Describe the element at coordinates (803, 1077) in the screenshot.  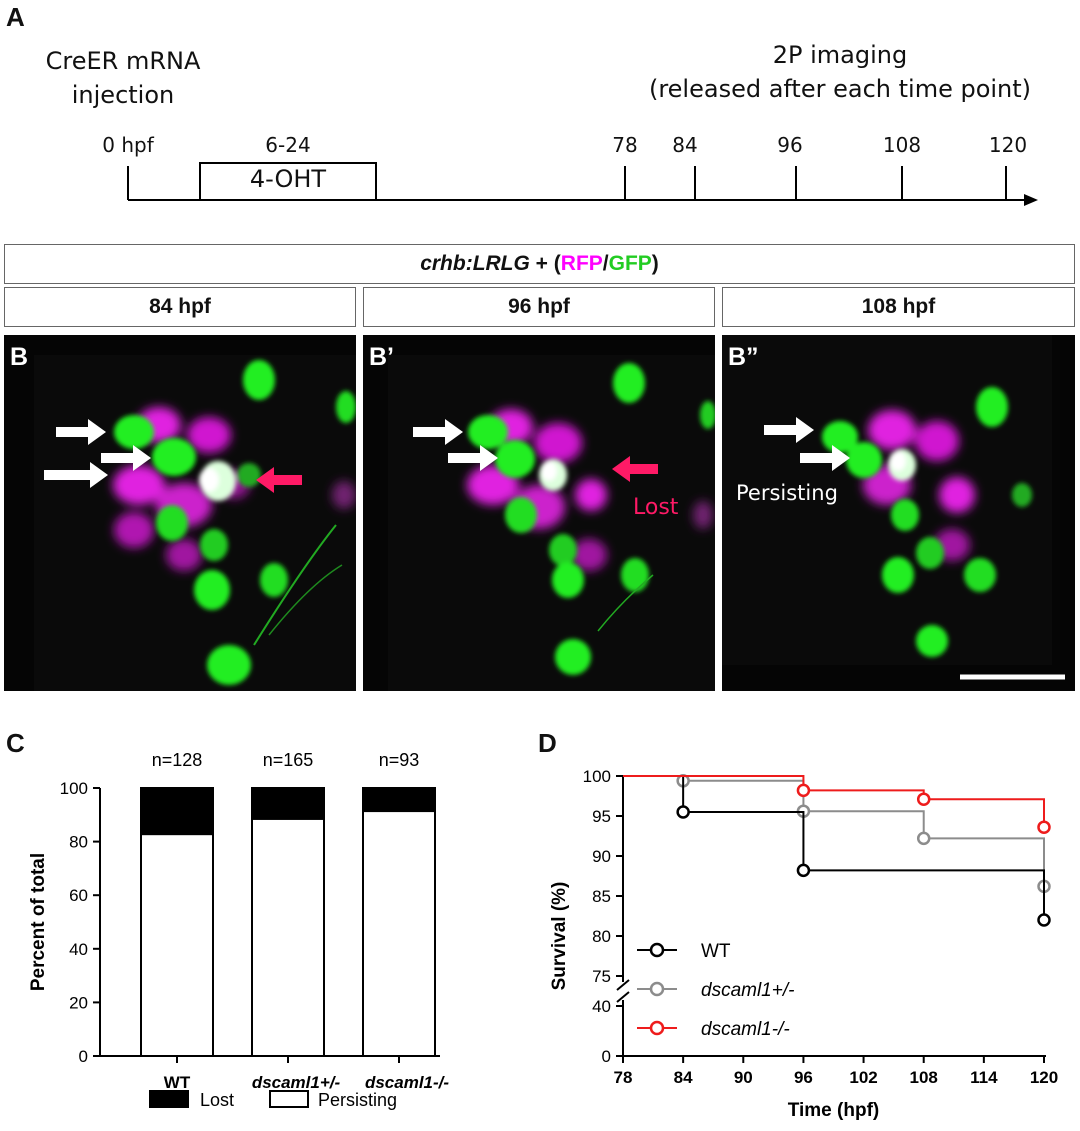
I see `x-tick-label: 96` at that location.